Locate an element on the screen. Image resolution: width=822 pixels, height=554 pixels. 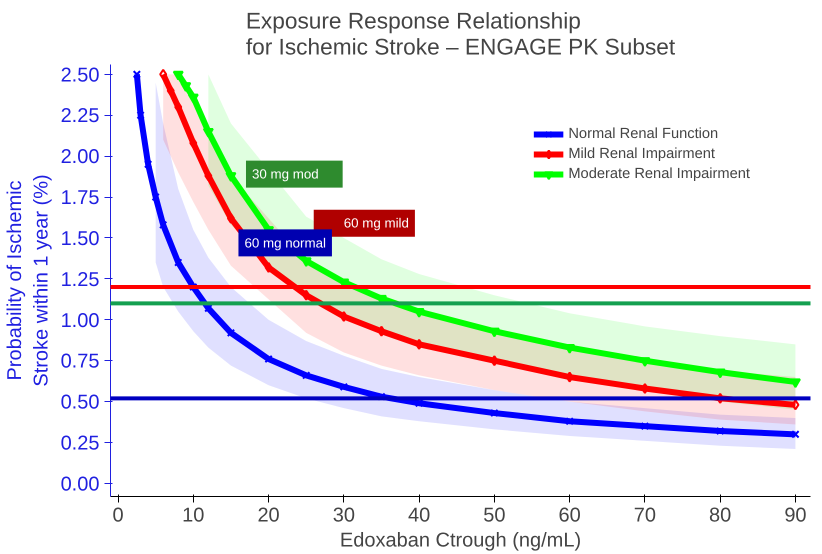
x-tick-label: 80 is located at coordinates (720, 515).